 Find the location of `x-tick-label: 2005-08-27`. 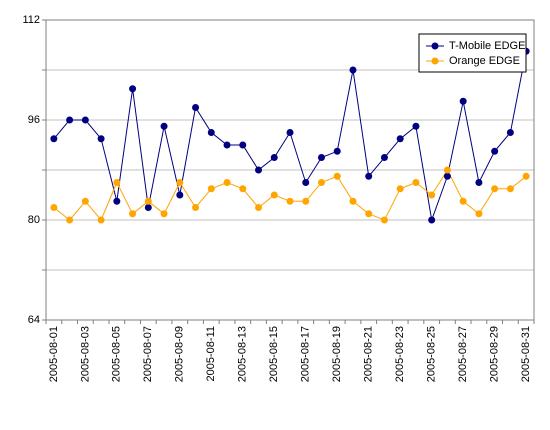

x-tick-label: 2005-08-27 is located at coordinates (463, 354).